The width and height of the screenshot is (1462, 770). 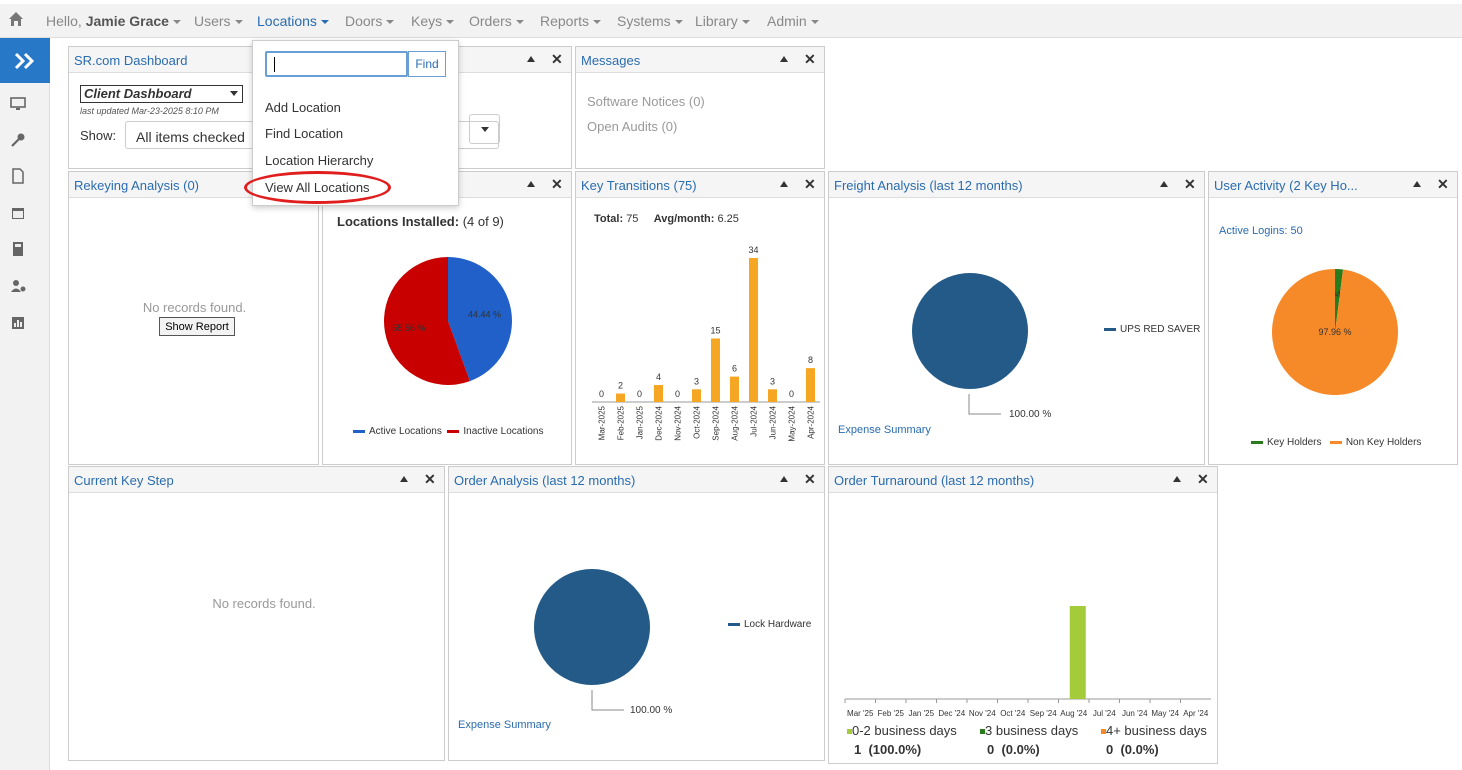 I want to click on order-analysis-pie-chart, so click(x=592, y=627).